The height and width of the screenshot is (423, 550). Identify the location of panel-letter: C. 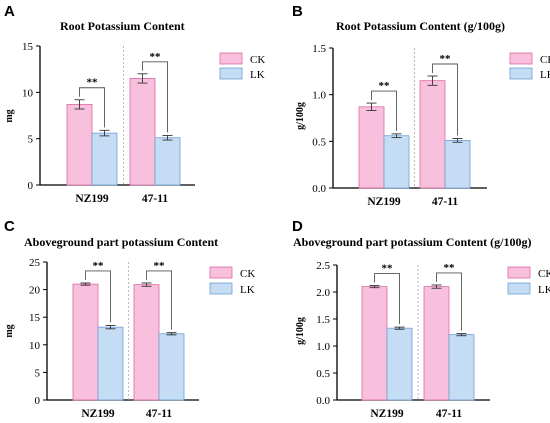
(9, 226).